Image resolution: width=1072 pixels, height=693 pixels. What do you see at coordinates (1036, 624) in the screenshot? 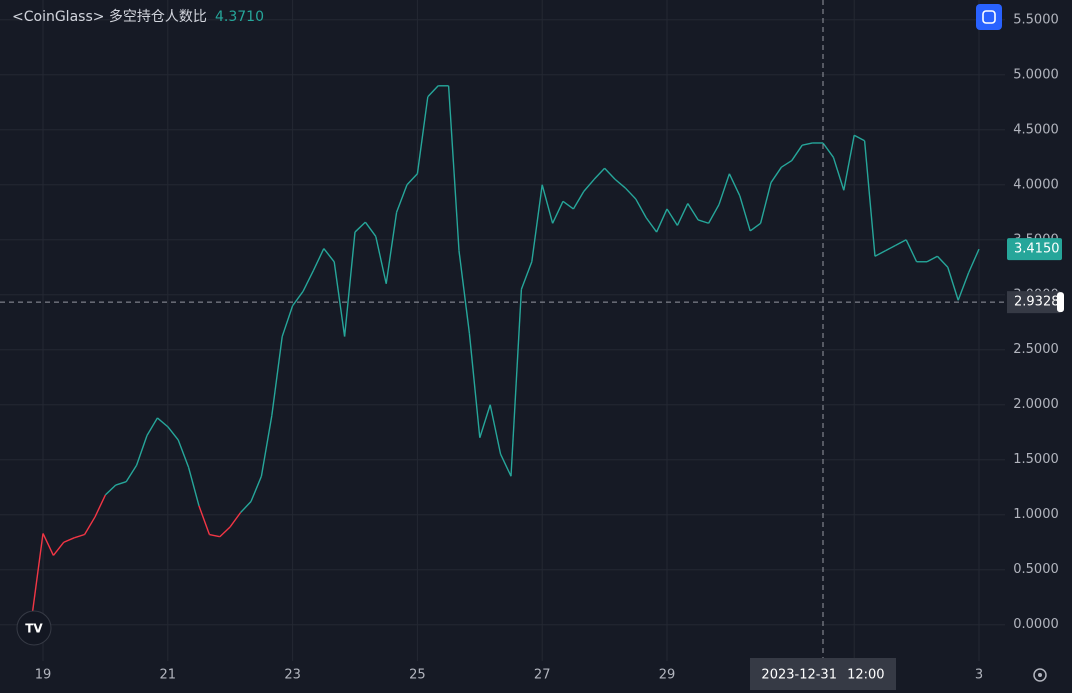
I see `y-tick-label: 0.0000` at bounding box center [1036, 624].